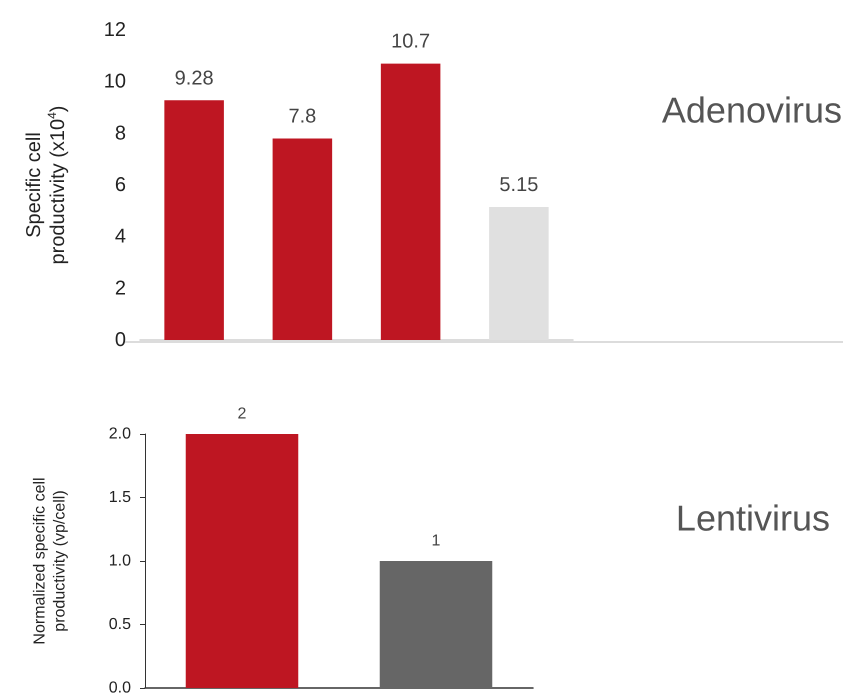 This screenshot has width=863, height=696. What do you see at coordinates (120, 237) in the screenshot?
I see `y-tick-label: 4` at bounding box center [120, 237].